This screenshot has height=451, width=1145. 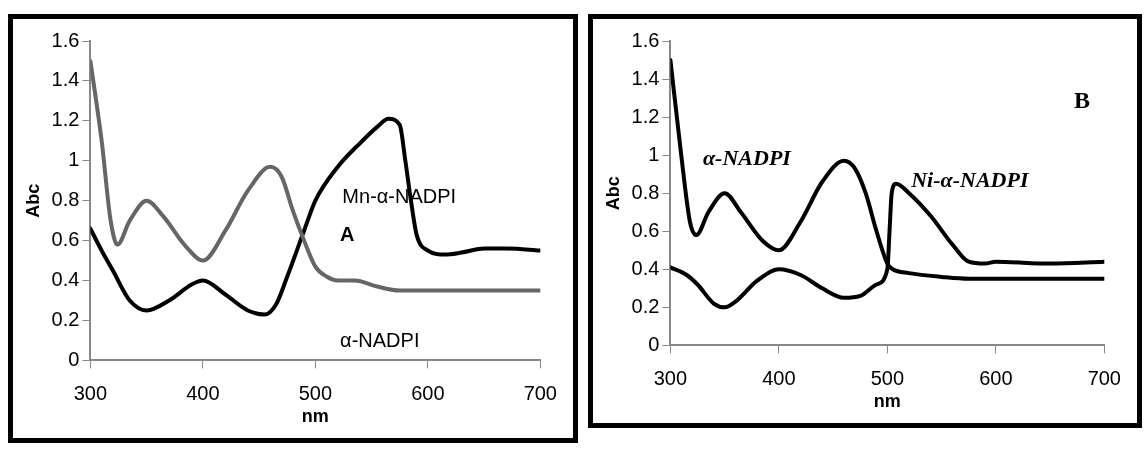 What do you see at coordinates (970, 179) in the screenshot?
I see `annotation: Ni-α-NADPI` at bounding box center [970, 179].